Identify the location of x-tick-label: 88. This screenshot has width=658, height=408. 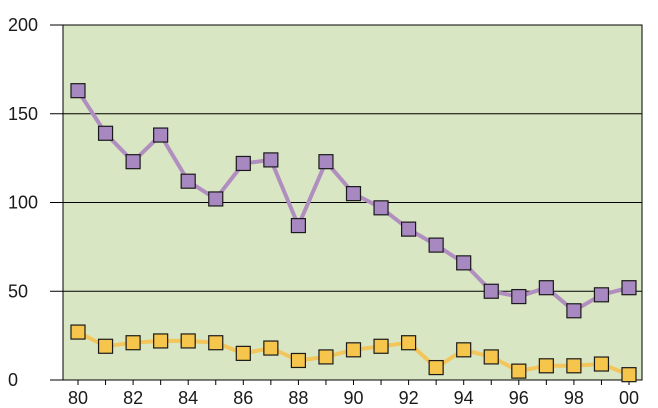
(298, 398).